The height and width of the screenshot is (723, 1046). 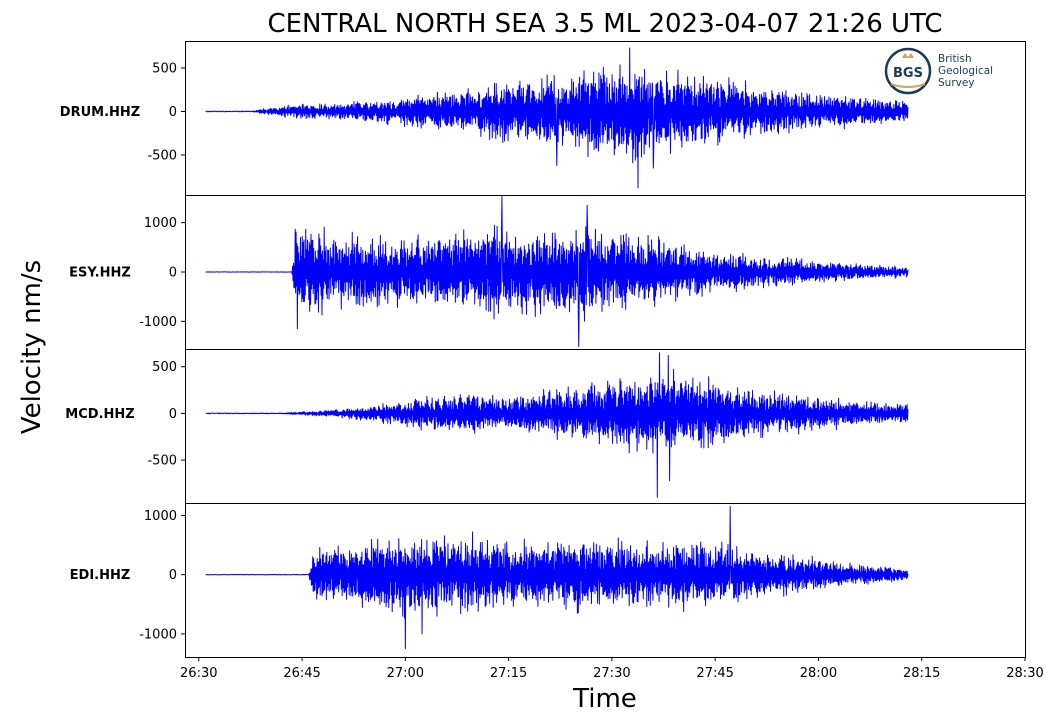 What do you see at coordinates (955, 59) in the screenshot?
I see `bgs-logo-line1: British` at bounding box center [955, 59].